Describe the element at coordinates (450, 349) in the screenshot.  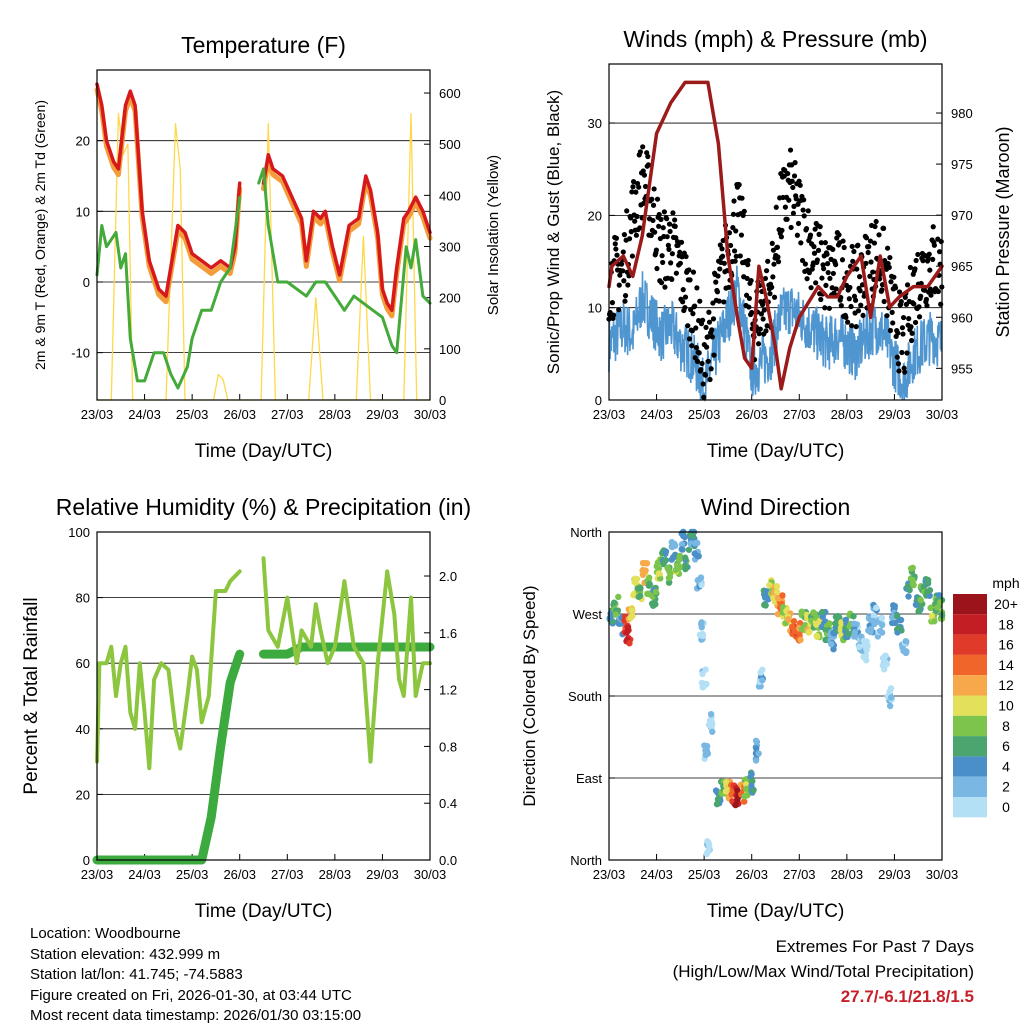
I see `y-right-tick-label: 100` at that location.